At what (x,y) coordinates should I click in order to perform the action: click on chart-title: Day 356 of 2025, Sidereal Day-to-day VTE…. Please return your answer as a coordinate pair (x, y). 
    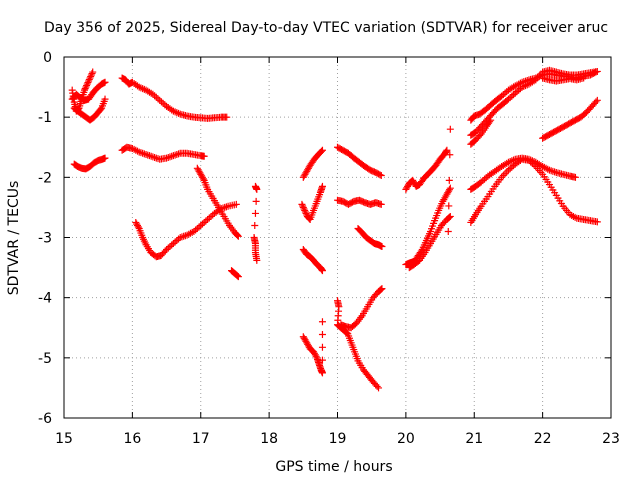
    Looking at the image, I should click on (326, 28).